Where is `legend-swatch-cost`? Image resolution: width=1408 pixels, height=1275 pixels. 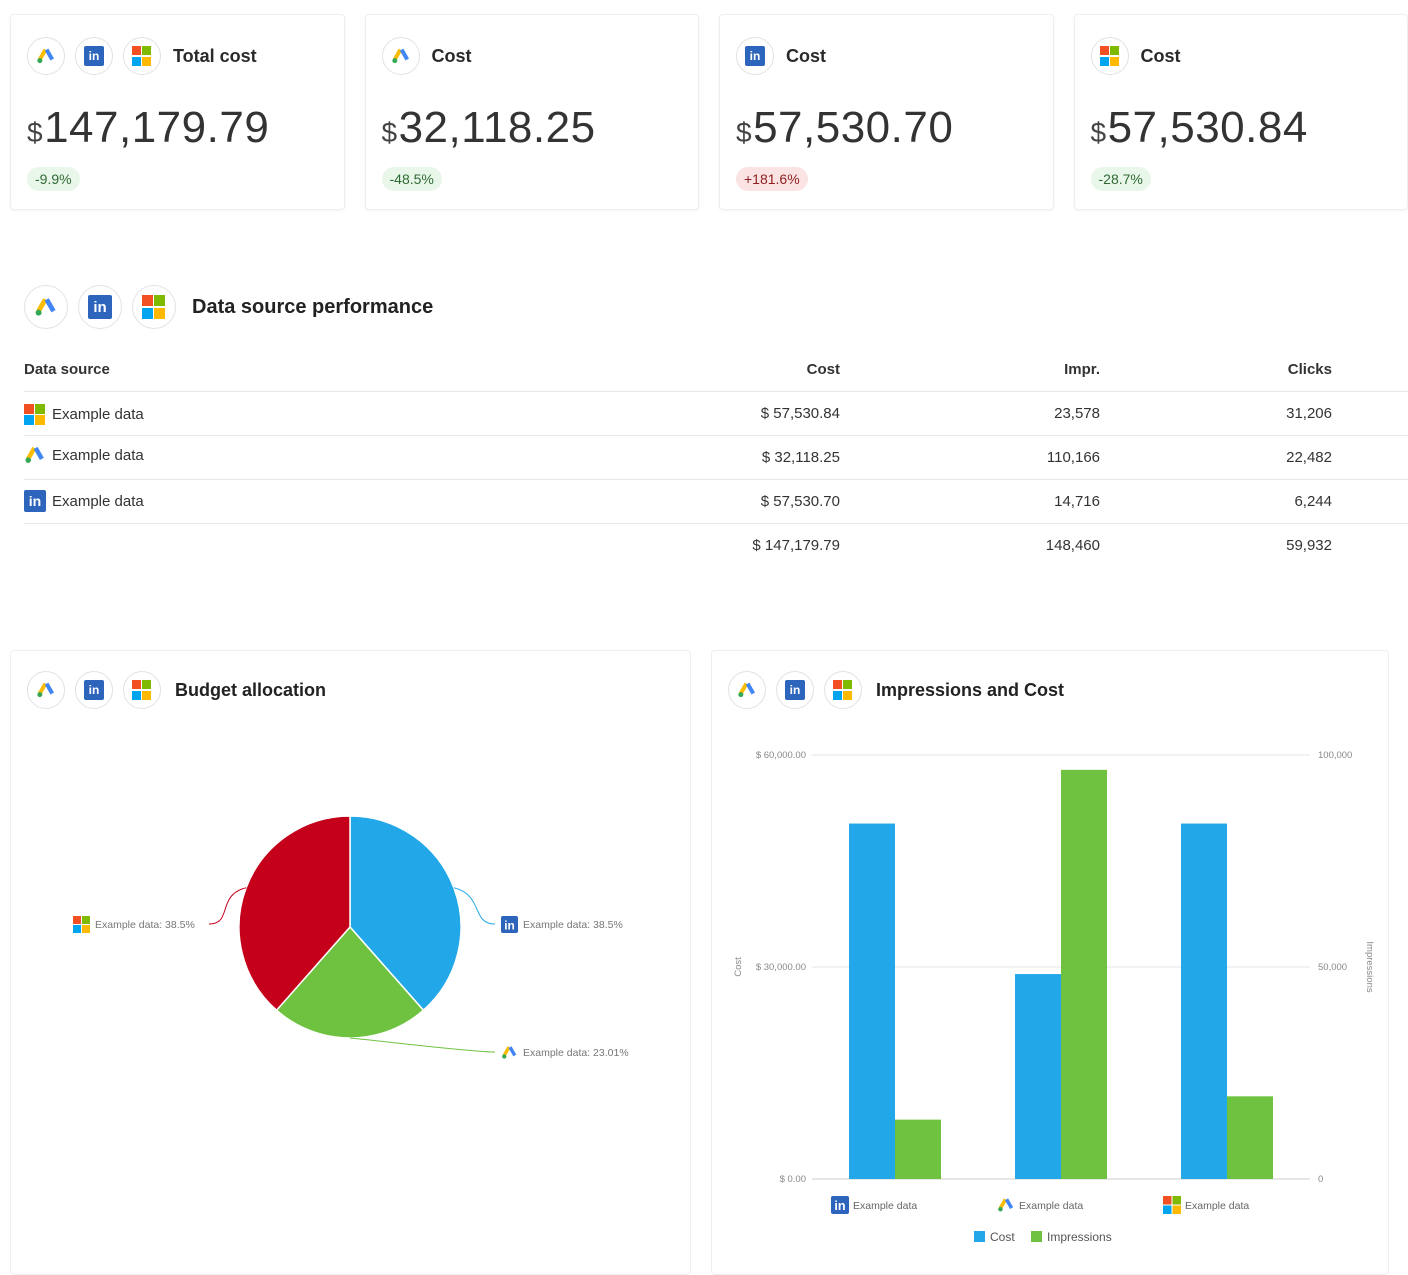 legend-swatch-cost is located at coordinates (979, 1236).